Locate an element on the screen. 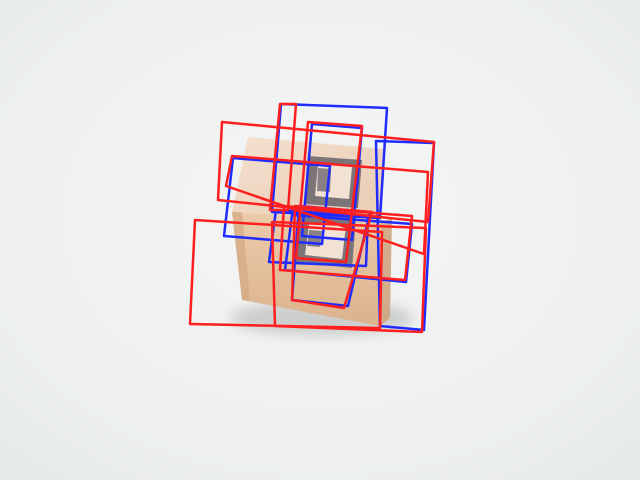  block-side-face is located at coordinates (386, 272).